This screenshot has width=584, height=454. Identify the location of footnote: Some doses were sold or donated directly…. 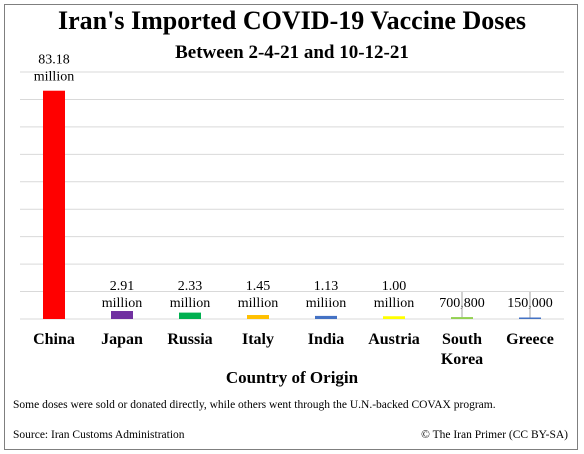
(254, 405).